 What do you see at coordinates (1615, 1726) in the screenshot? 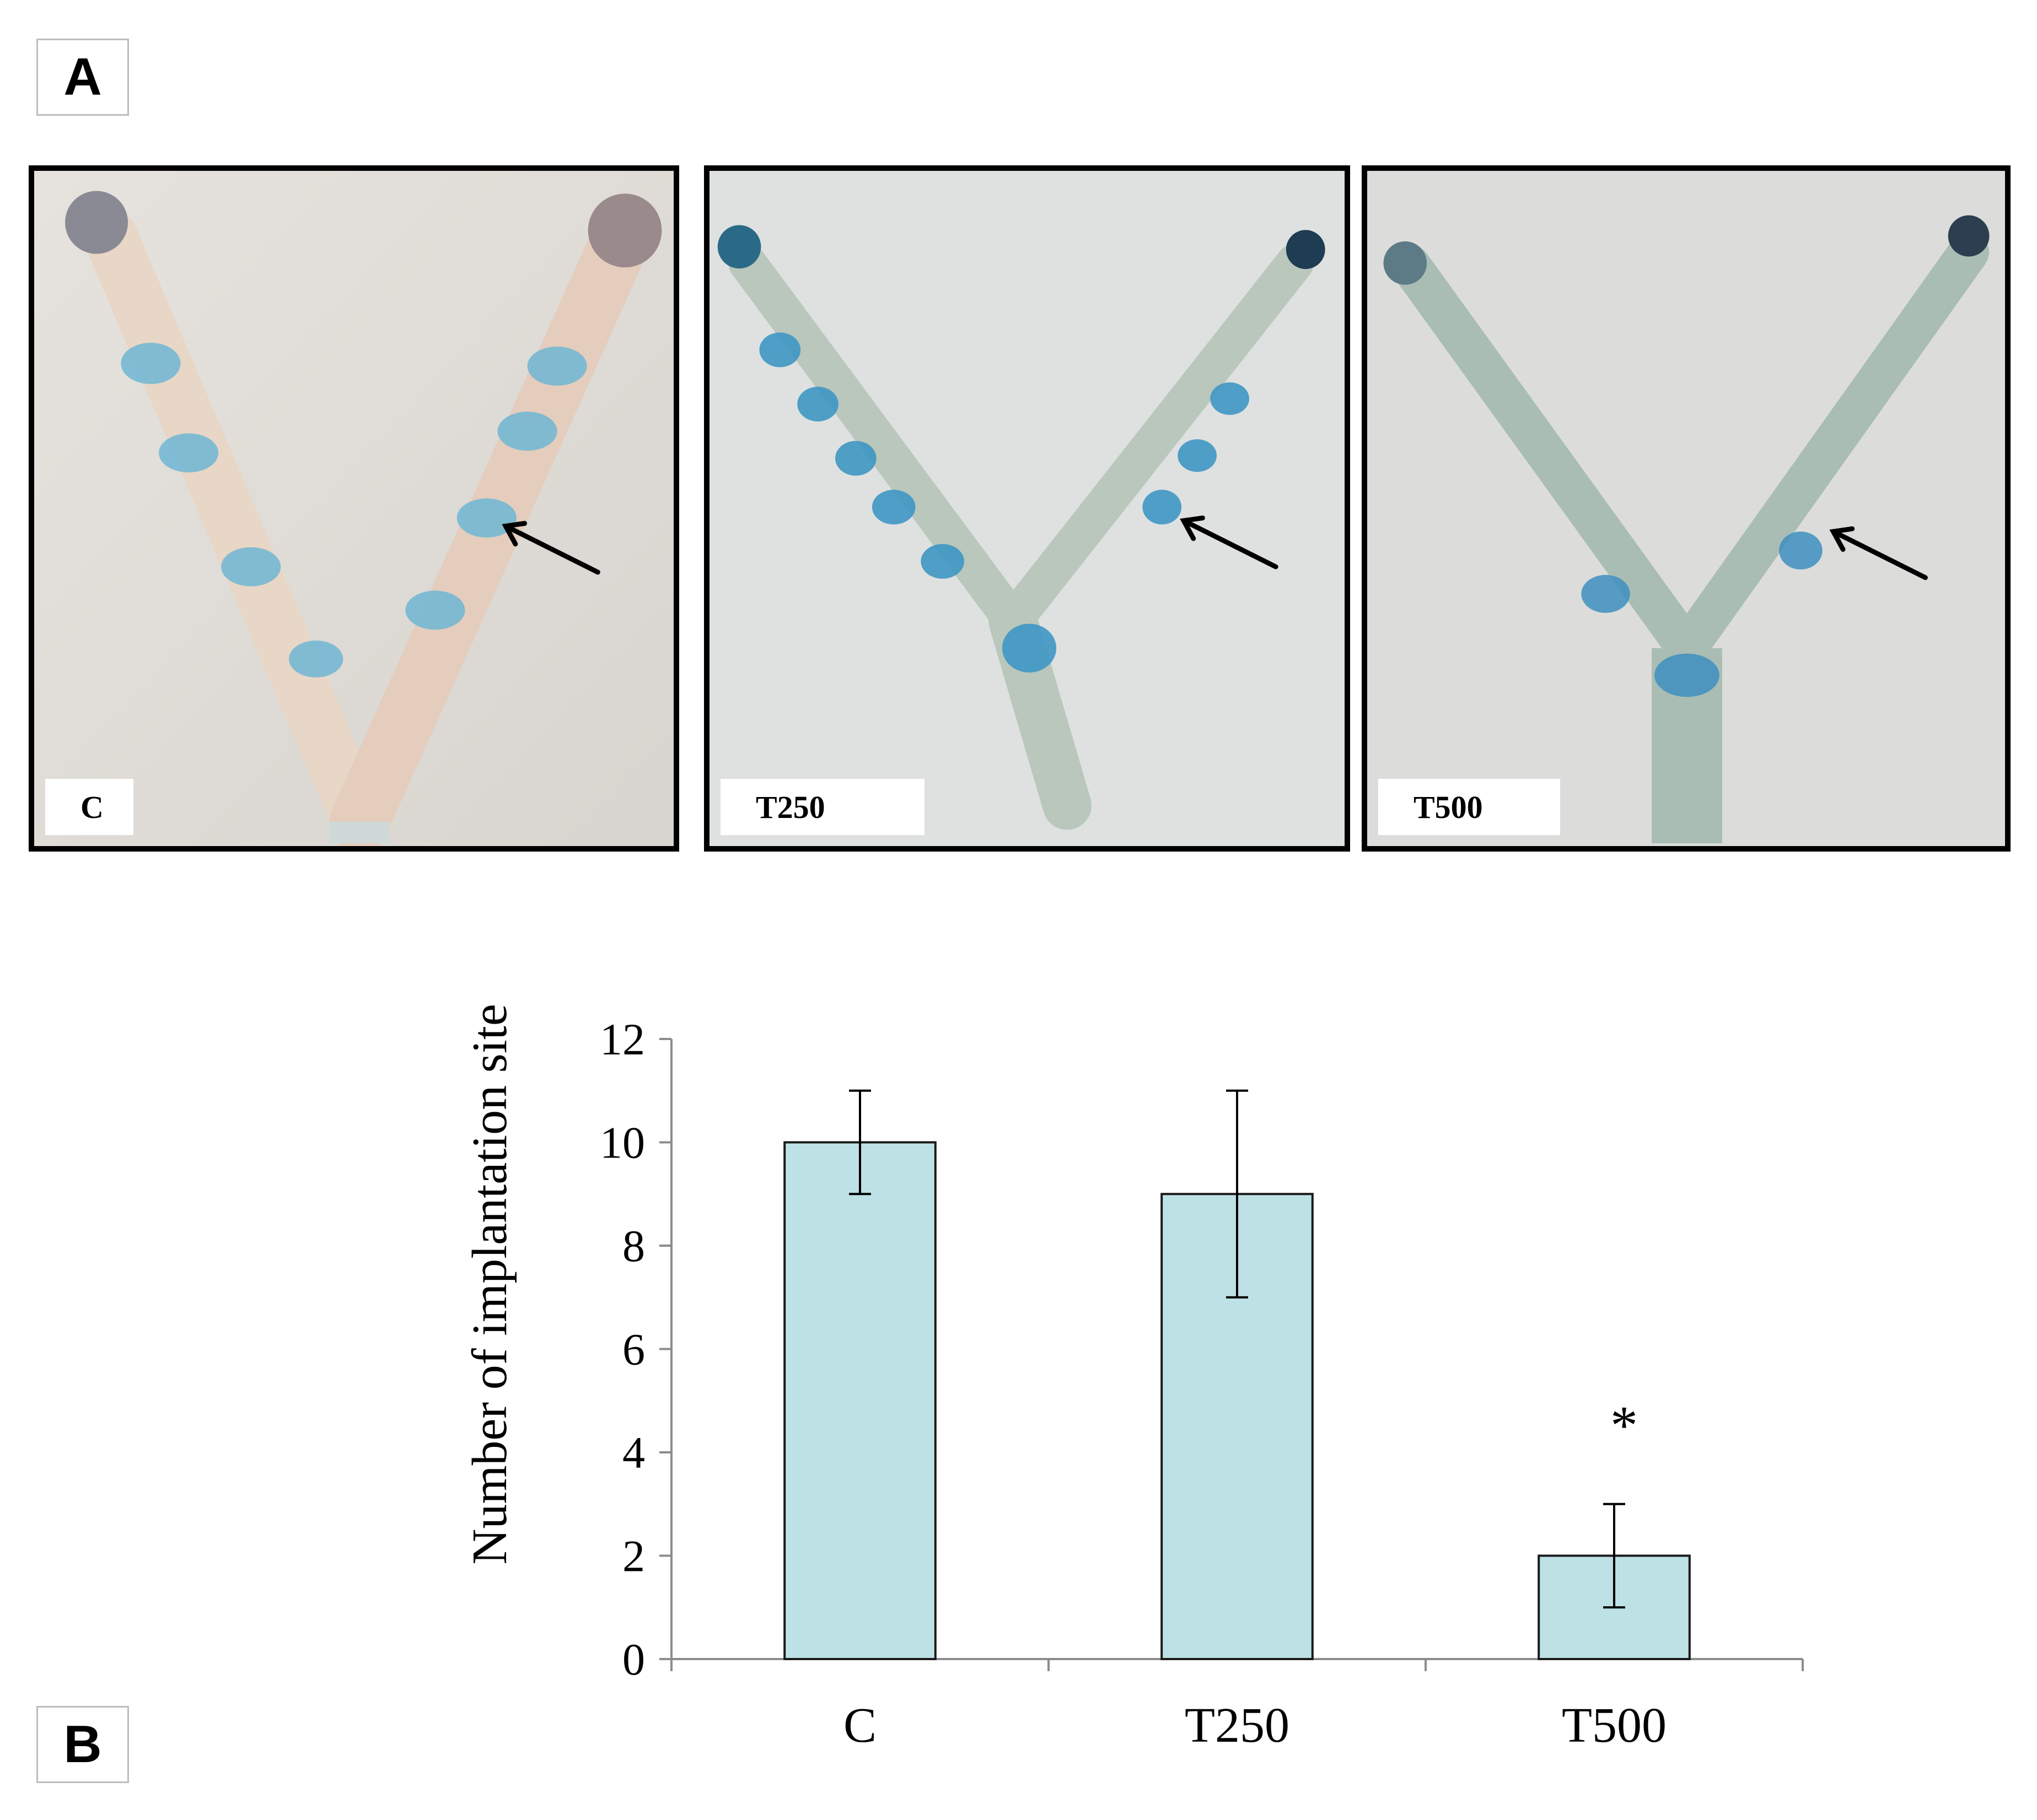
I see `x-tick-label: T500` at bounding box center [1615, 1726].